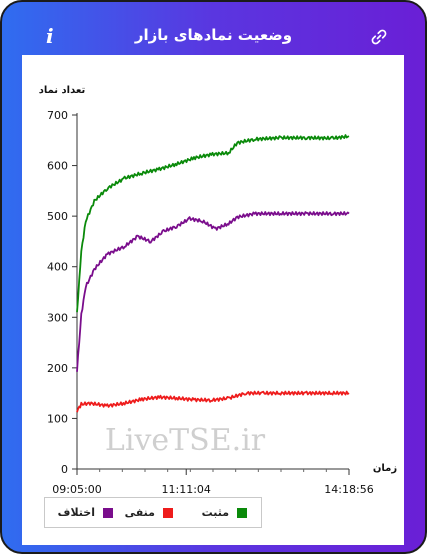  What do you see at coordinates (168, 512) in the screenshot?
I see `legend-swatch-negative` at bounding box center [168, 512].